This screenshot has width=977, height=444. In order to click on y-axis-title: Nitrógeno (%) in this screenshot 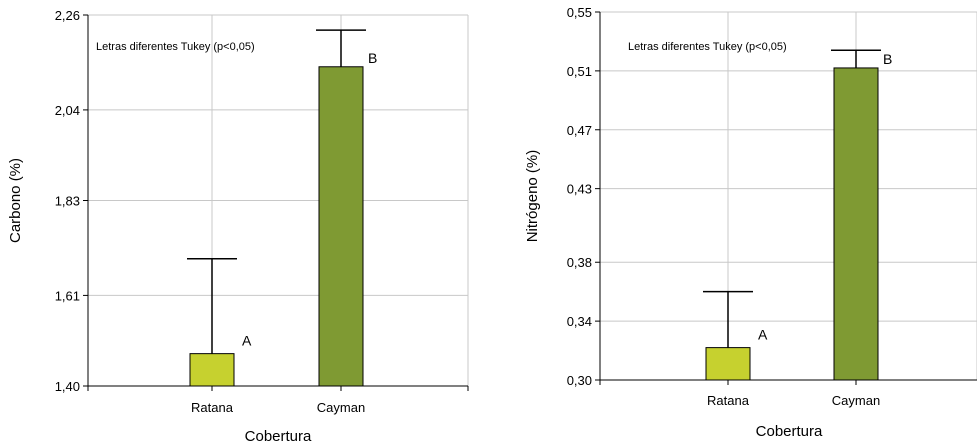, I will do `click(532, 196)`.